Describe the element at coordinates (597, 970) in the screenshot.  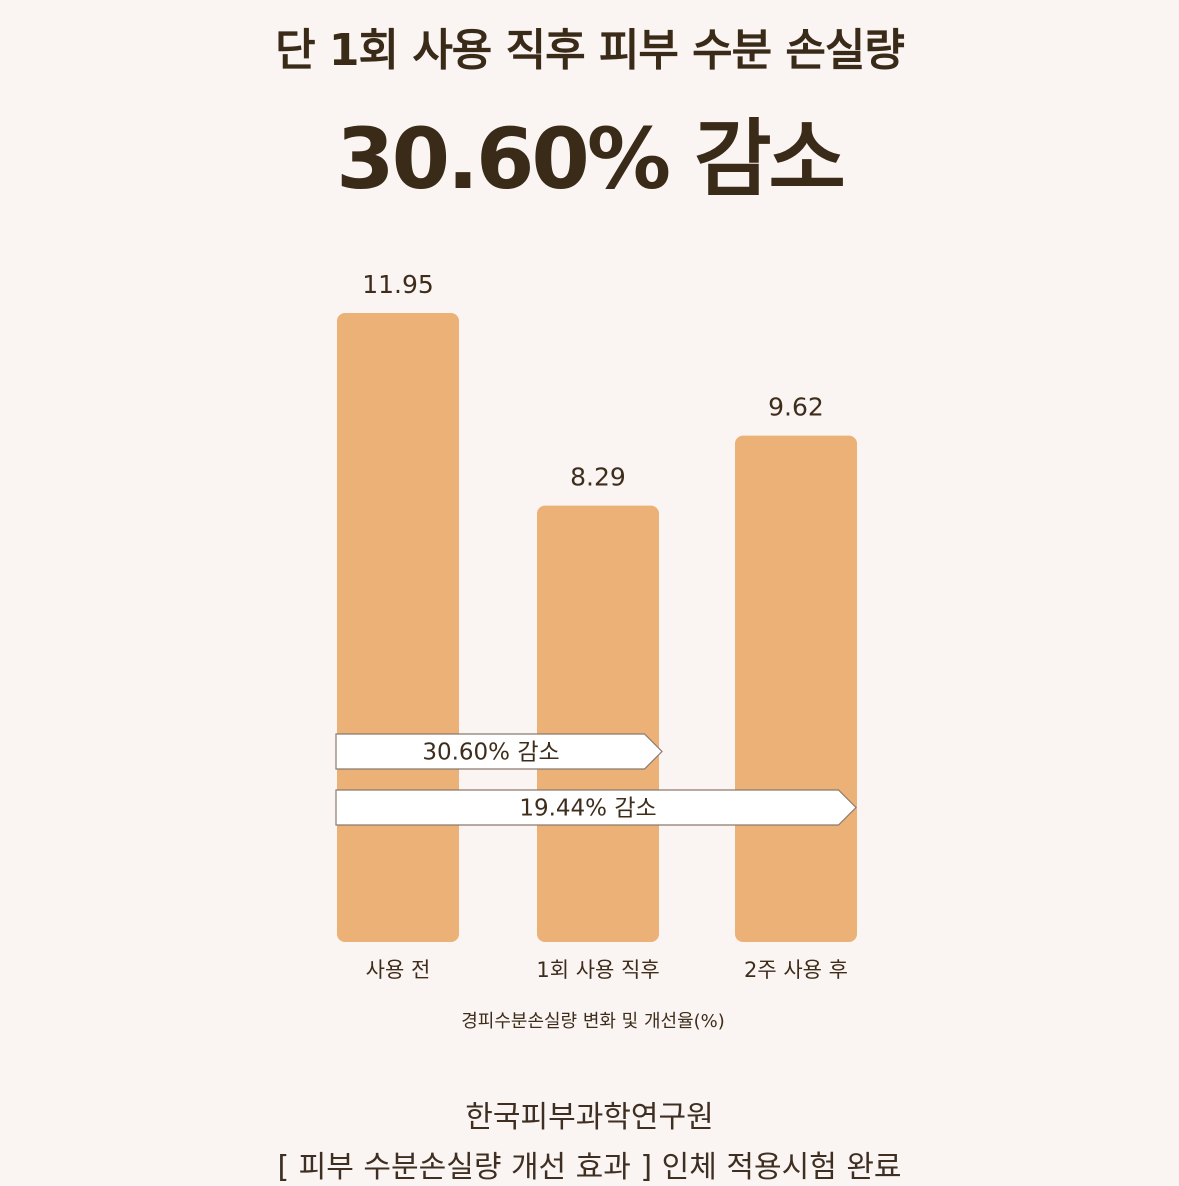
I see `category-label-2: 1회 사용 직후` at that location.